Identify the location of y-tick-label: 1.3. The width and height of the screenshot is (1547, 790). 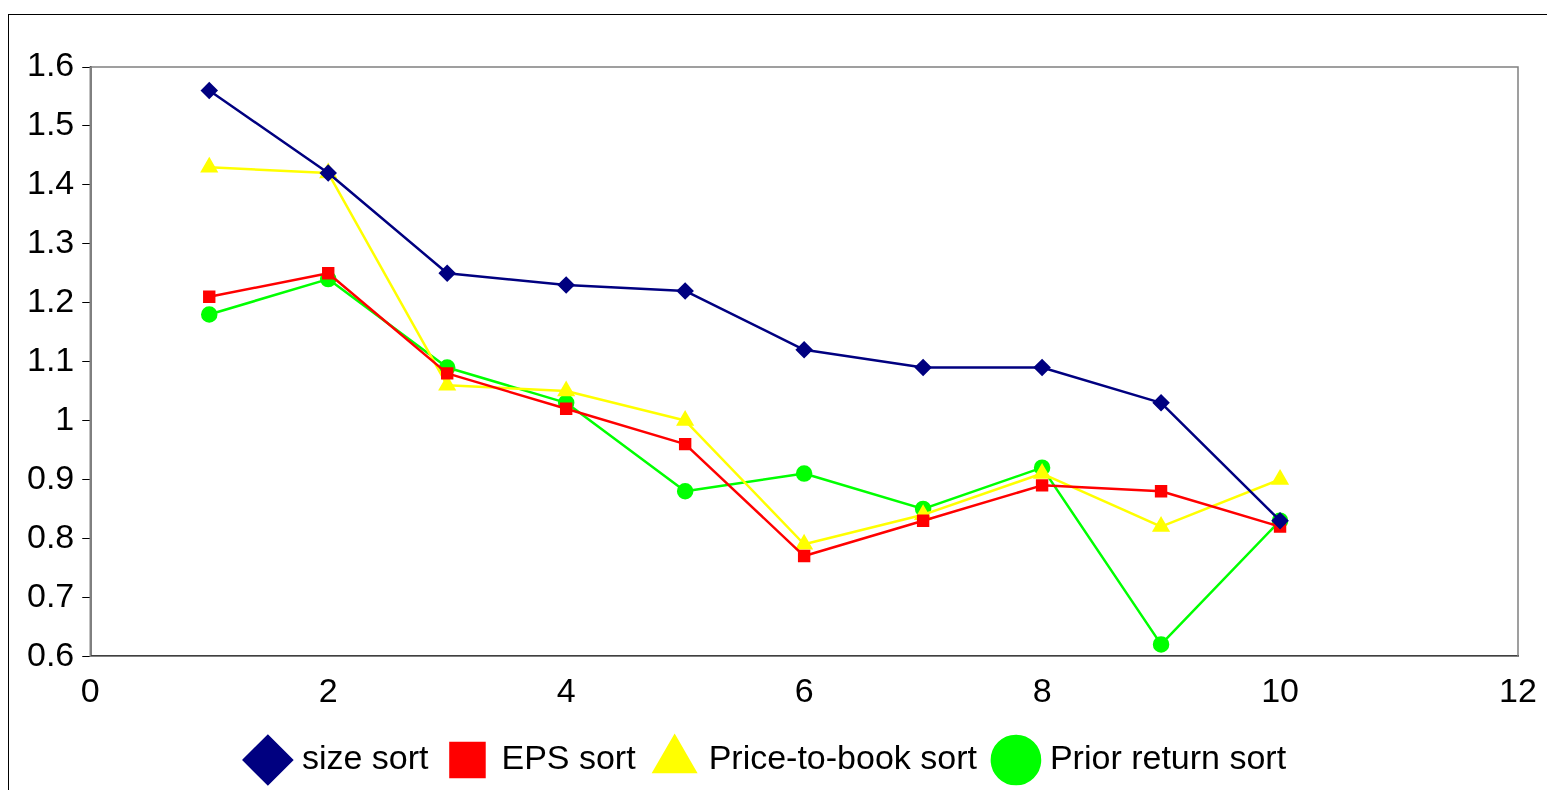
(51, 241).